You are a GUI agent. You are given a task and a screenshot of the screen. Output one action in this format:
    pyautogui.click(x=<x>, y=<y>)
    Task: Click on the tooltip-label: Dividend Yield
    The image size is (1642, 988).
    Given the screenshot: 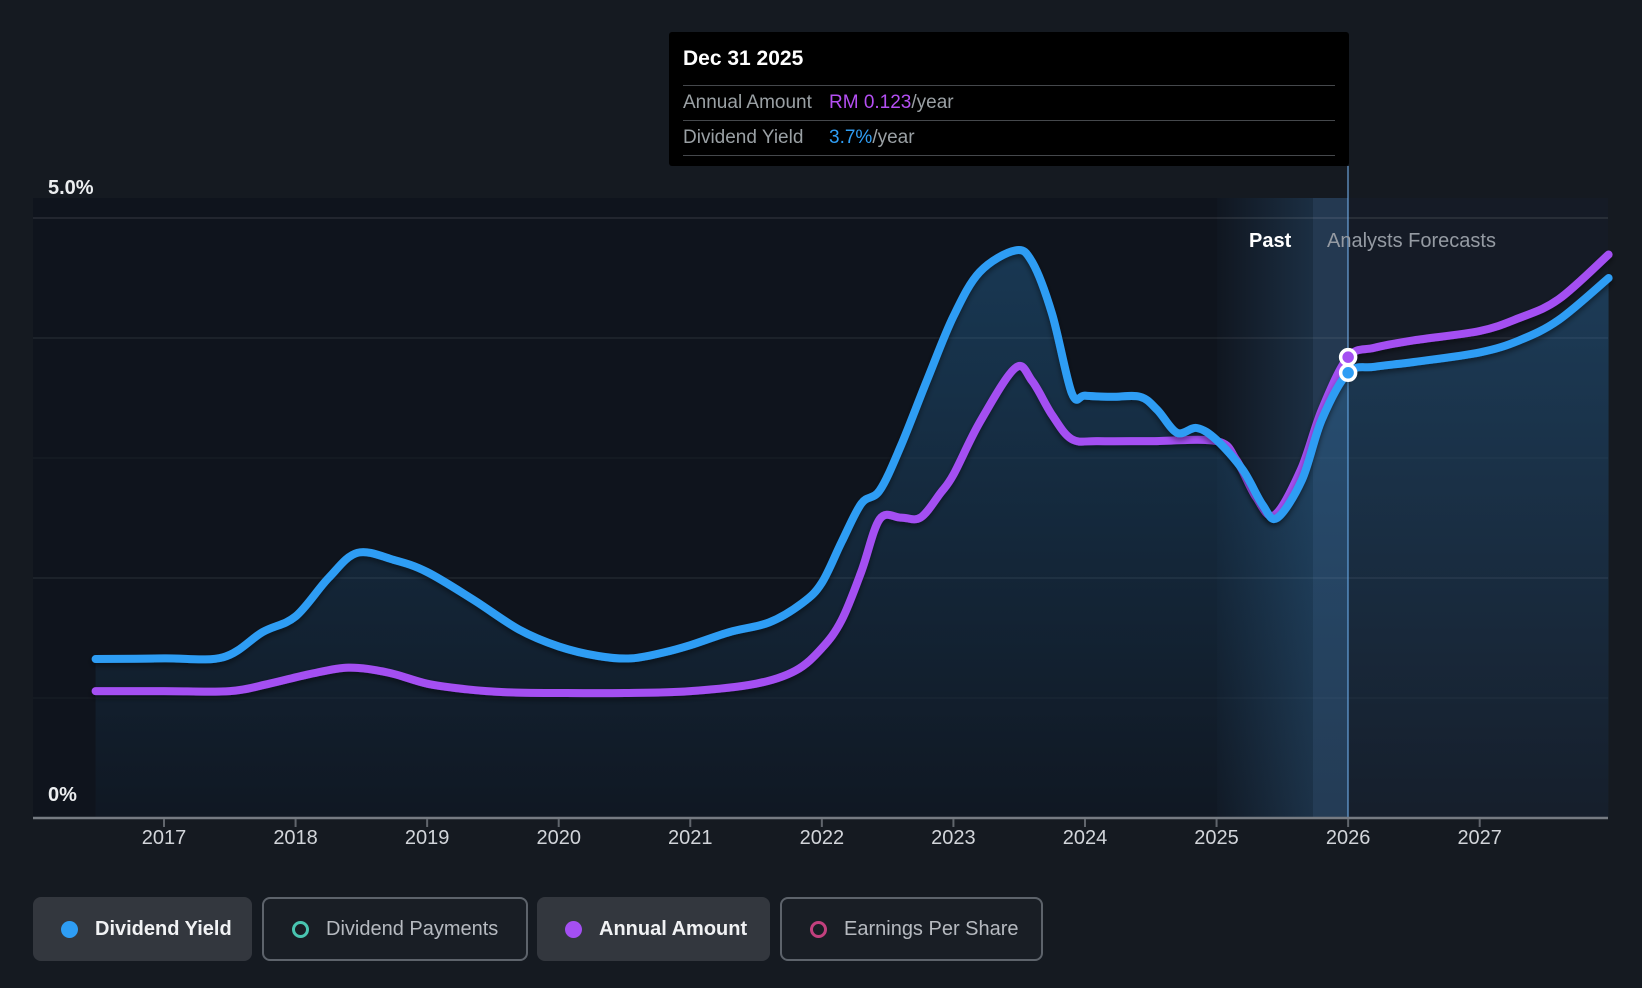 What is the action you would take?
    pyautogui.click(x=743, y=137)
    